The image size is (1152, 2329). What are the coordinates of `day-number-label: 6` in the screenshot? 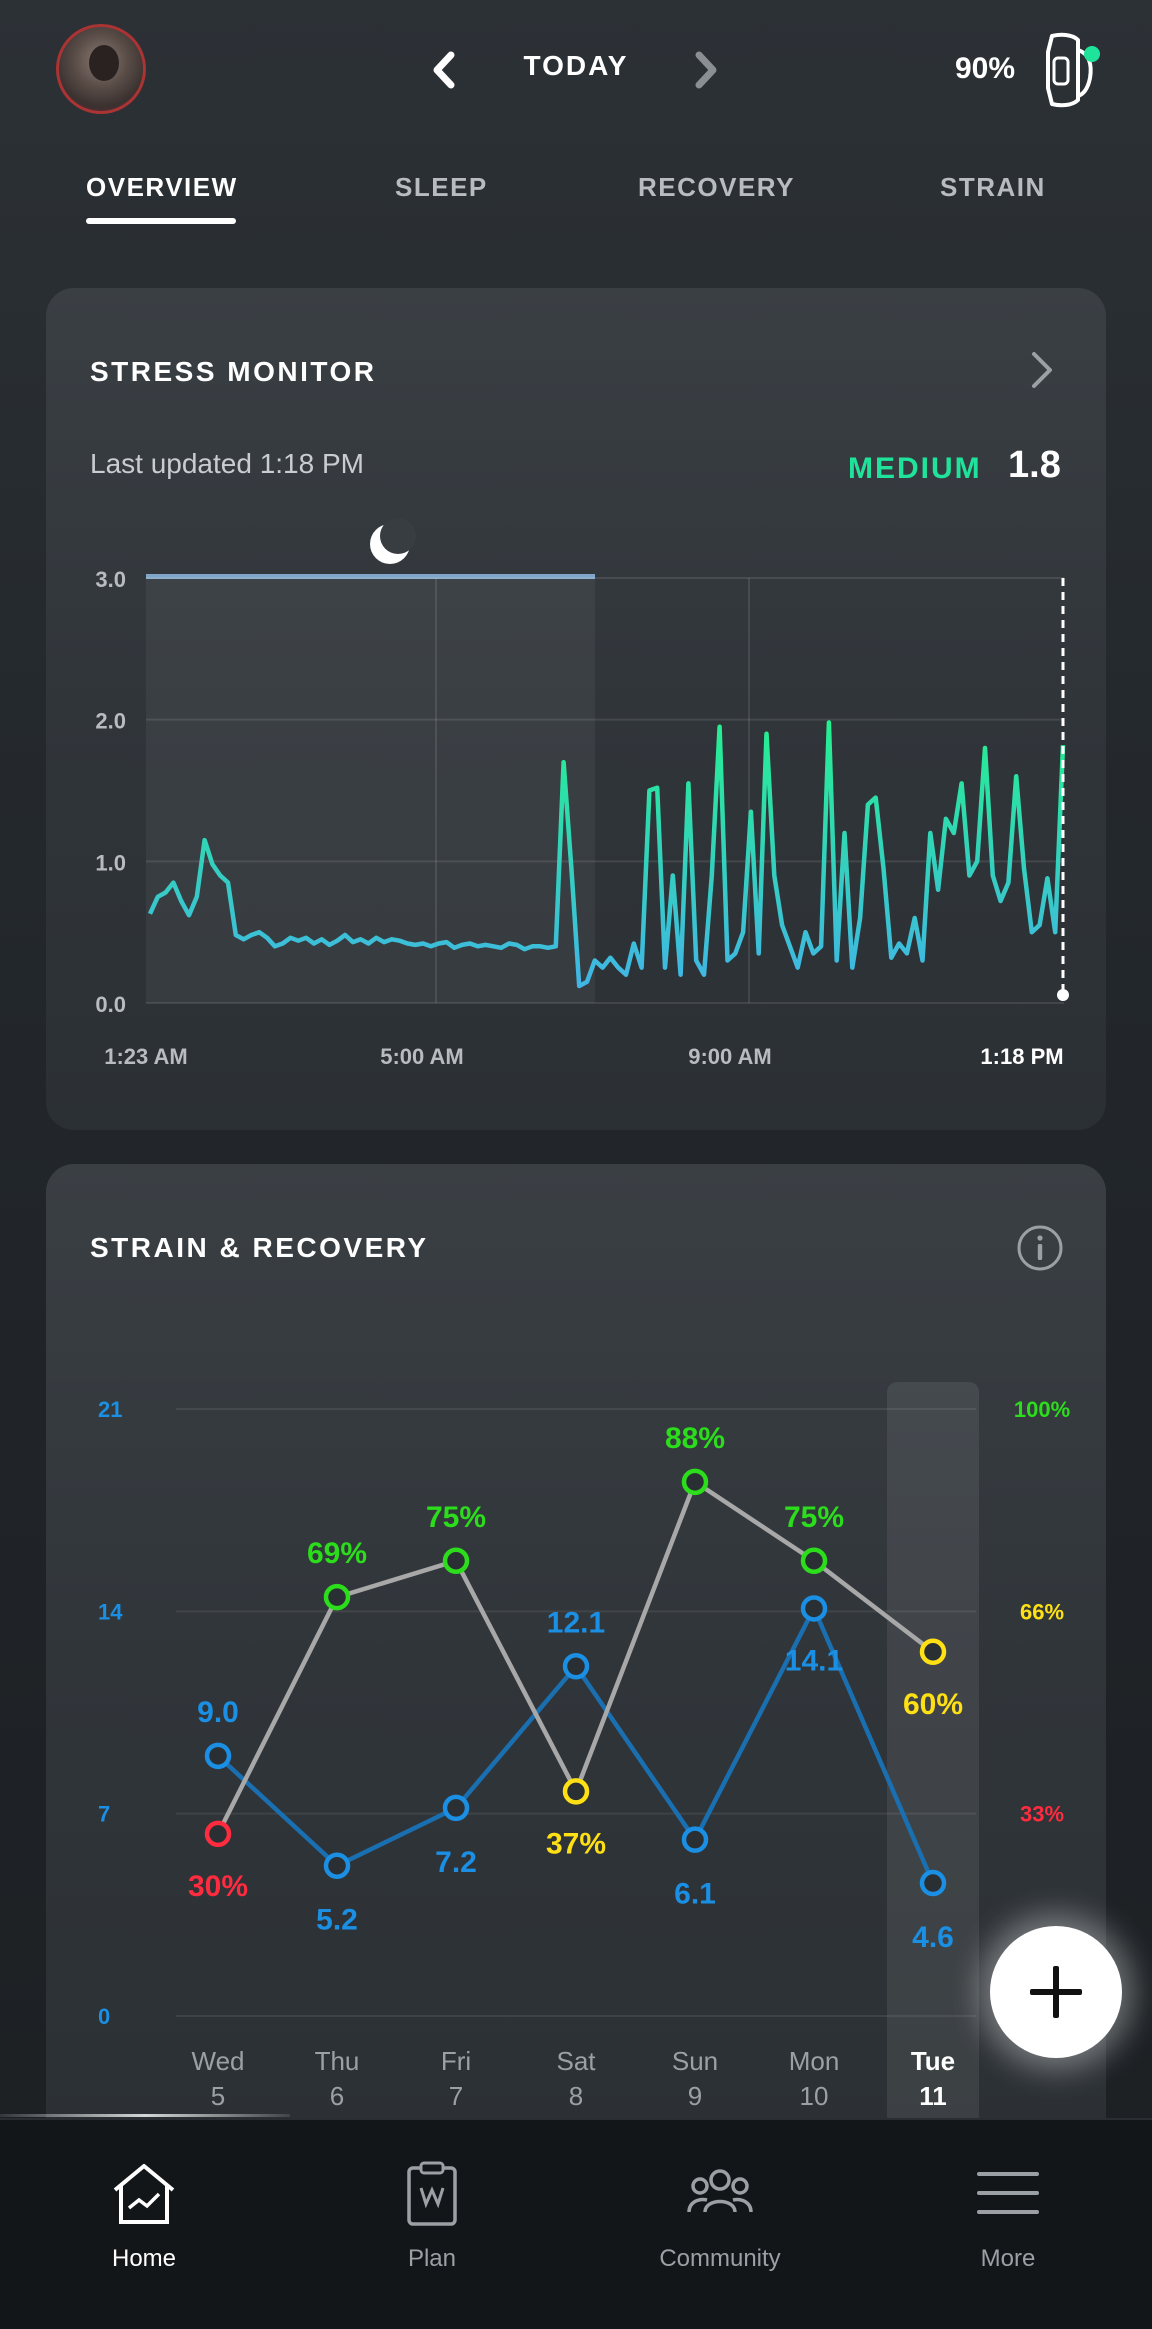 It's located at (337, 2096).